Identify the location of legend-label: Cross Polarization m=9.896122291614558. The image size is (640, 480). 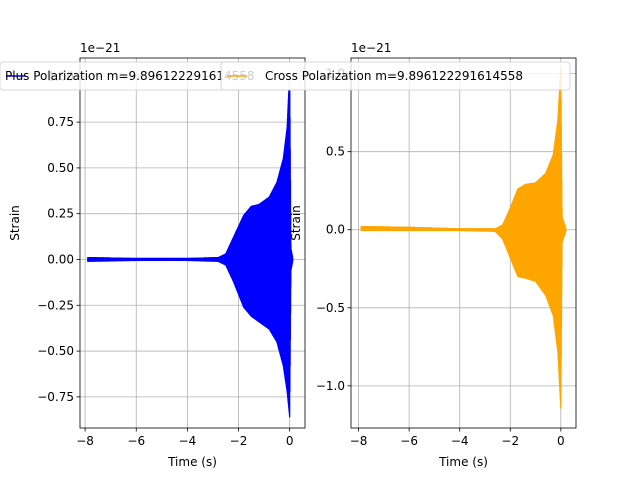
(394, 76).